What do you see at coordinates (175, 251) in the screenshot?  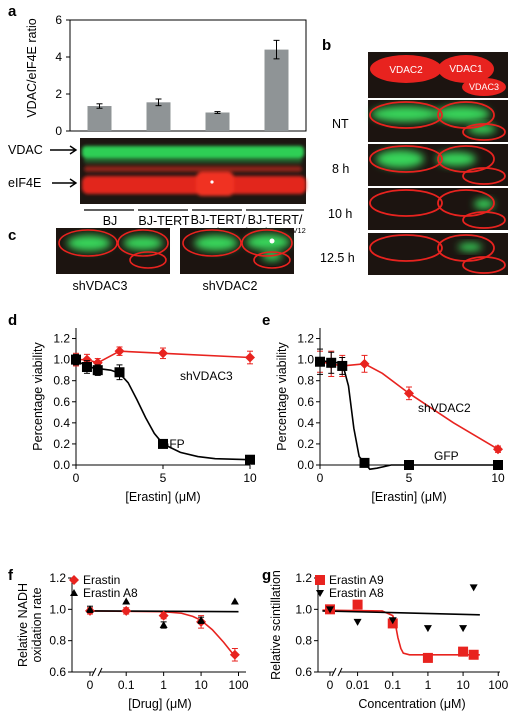 I see `panel-c-images` at bounding box center [175, 251].